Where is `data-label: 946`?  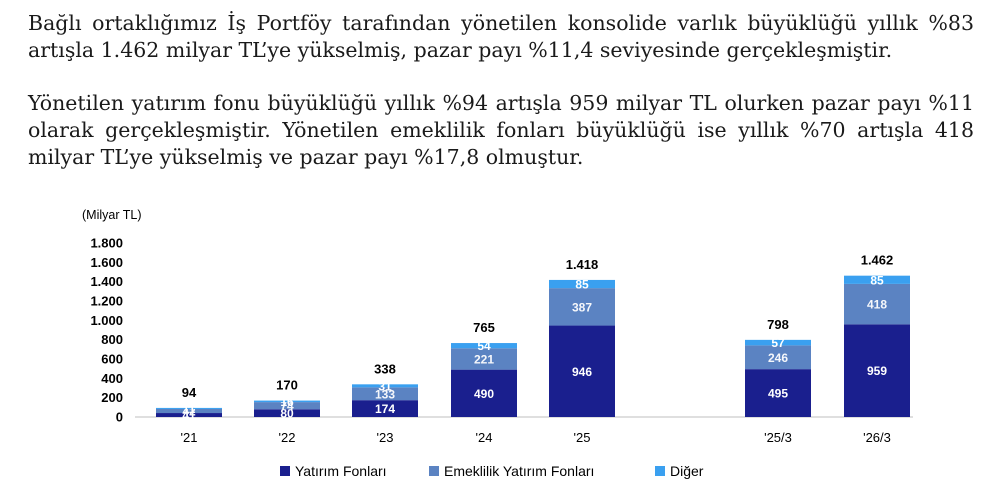 data-label: 946 is located at coordinates (582, 372).